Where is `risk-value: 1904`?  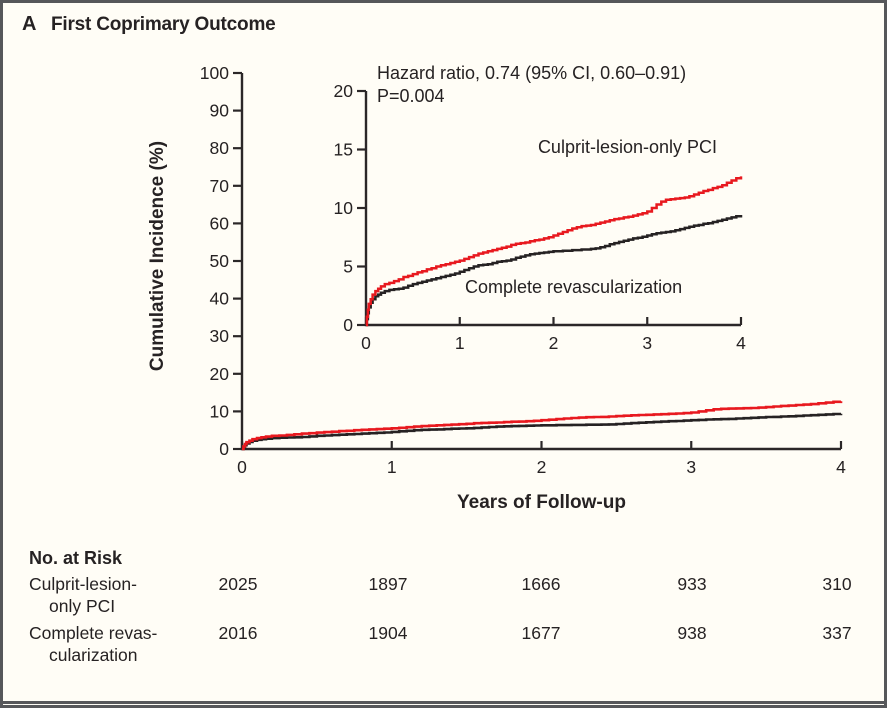 risk-value: 1904 is located at coordinates (388, 633).